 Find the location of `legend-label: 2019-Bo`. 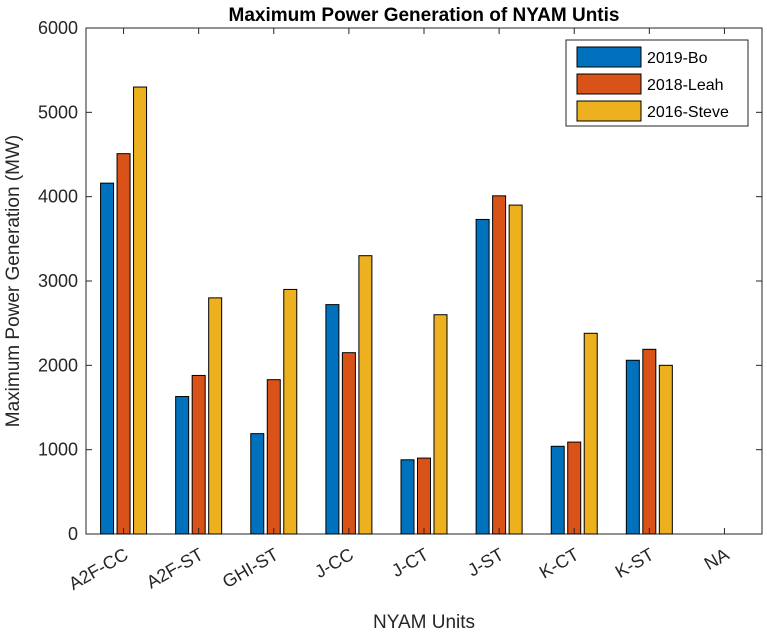

legend-label: 2019-Bo is located at coordinates (677, 58).